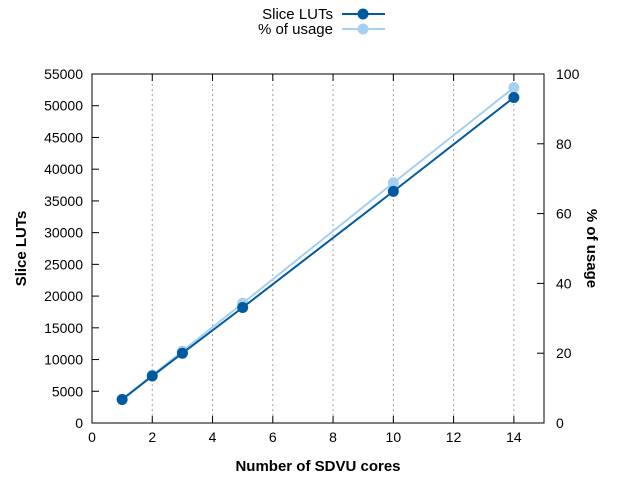 This screenshot has height=480, width=640. I want to click on y-tick-label: 55000, so click(63, 74).